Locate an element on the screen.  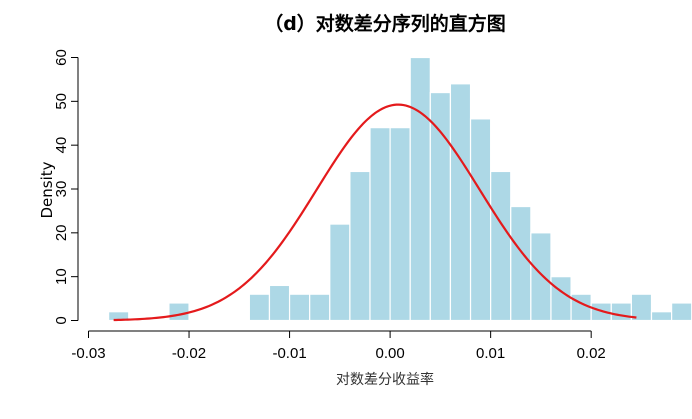
x-tick-label: 0.02 is located at coordinates (591, 353).